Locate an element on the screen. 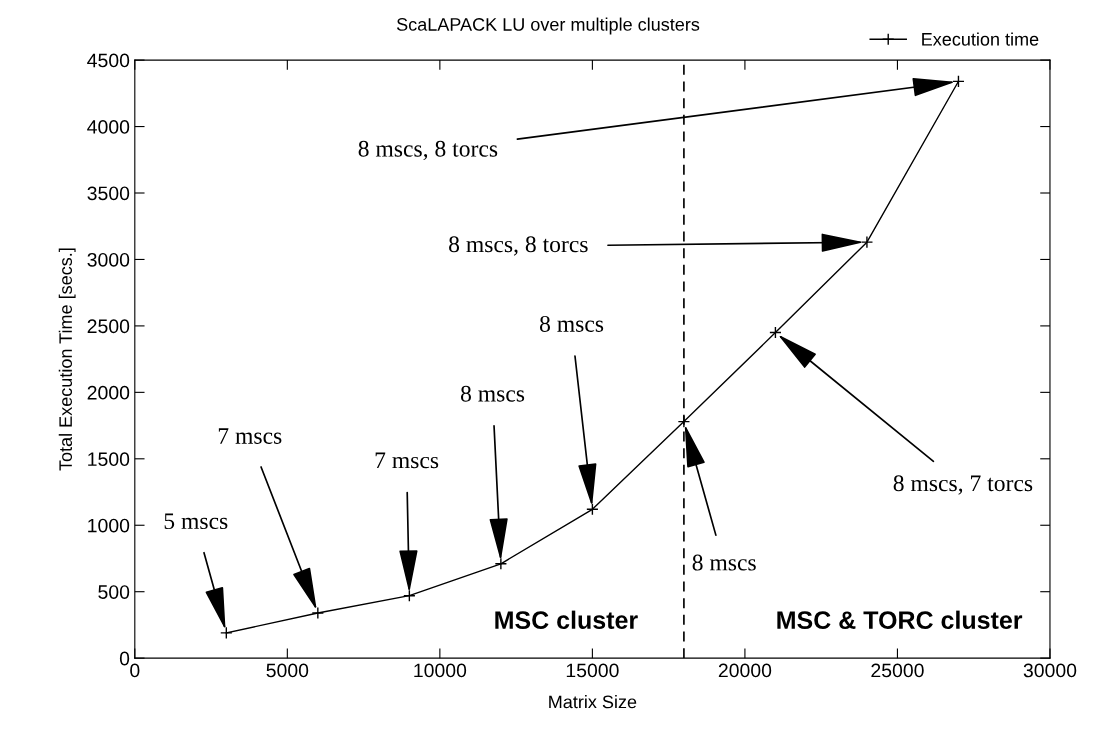 The width and height of the screenshot is (1096, 742). y-tick-label: 2000 is located at coordinates (108, 392).